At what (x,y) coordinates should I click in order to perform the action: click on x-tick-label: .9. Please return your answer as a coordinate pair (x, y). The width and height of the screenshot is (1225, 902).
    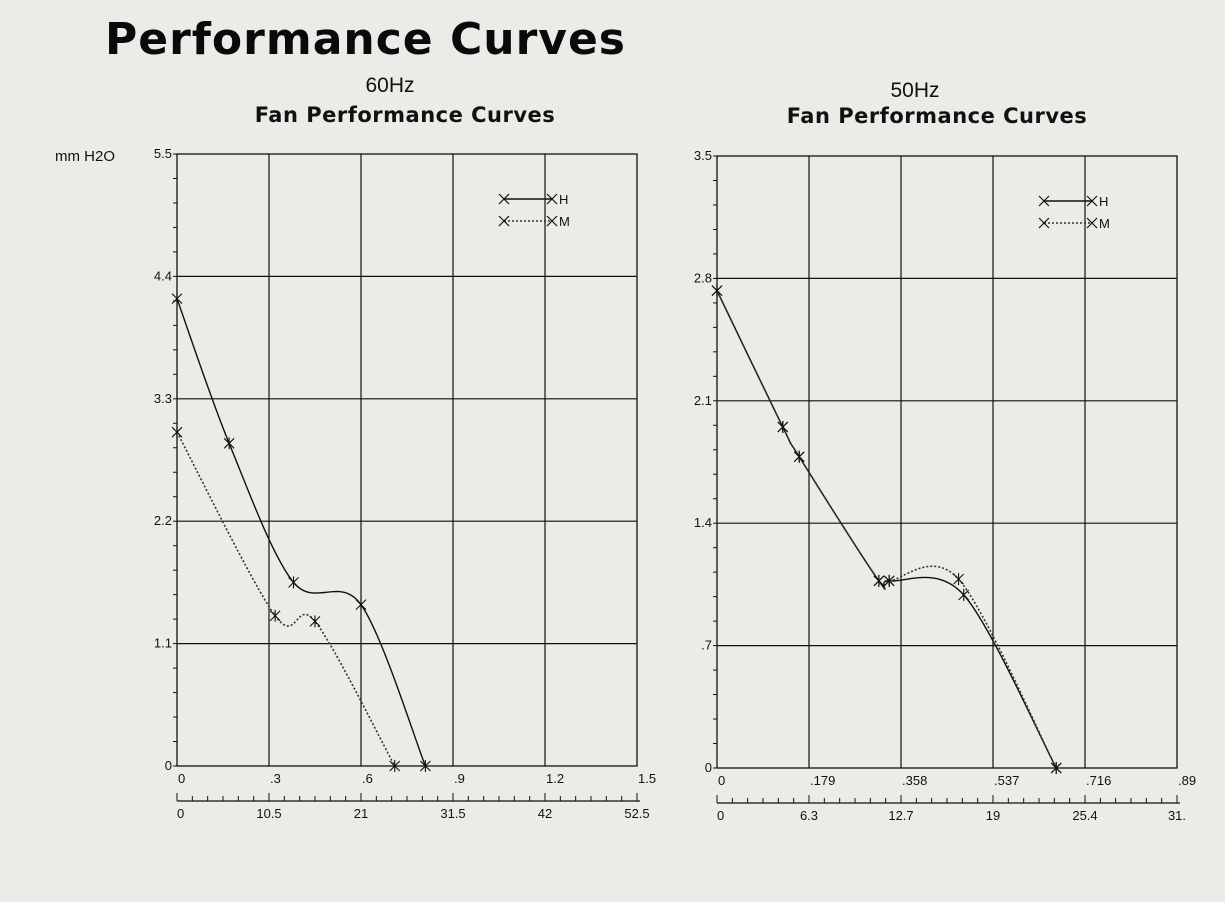
    Looking at the image, I should click on (459, 778).